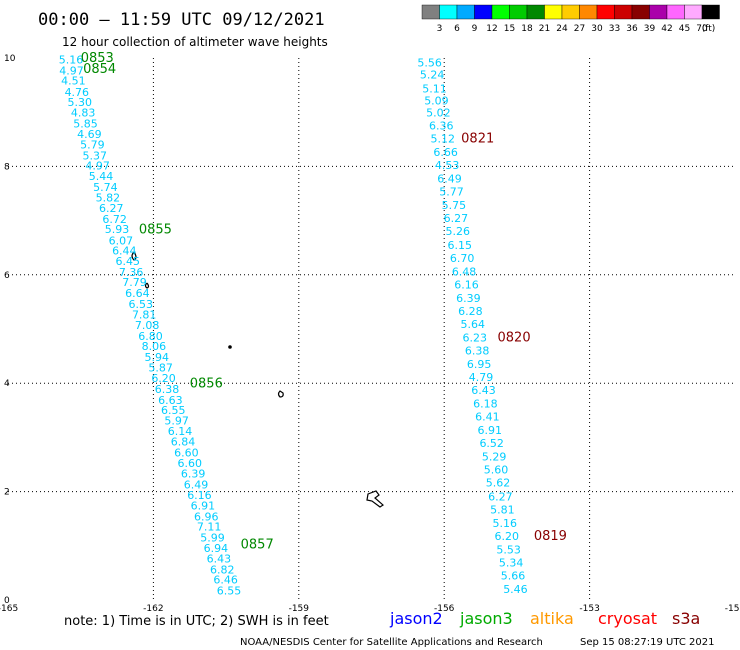 This screenshot has height=650, width=740. I want to click on wave-height-label: 4.51, so click(73, 81).